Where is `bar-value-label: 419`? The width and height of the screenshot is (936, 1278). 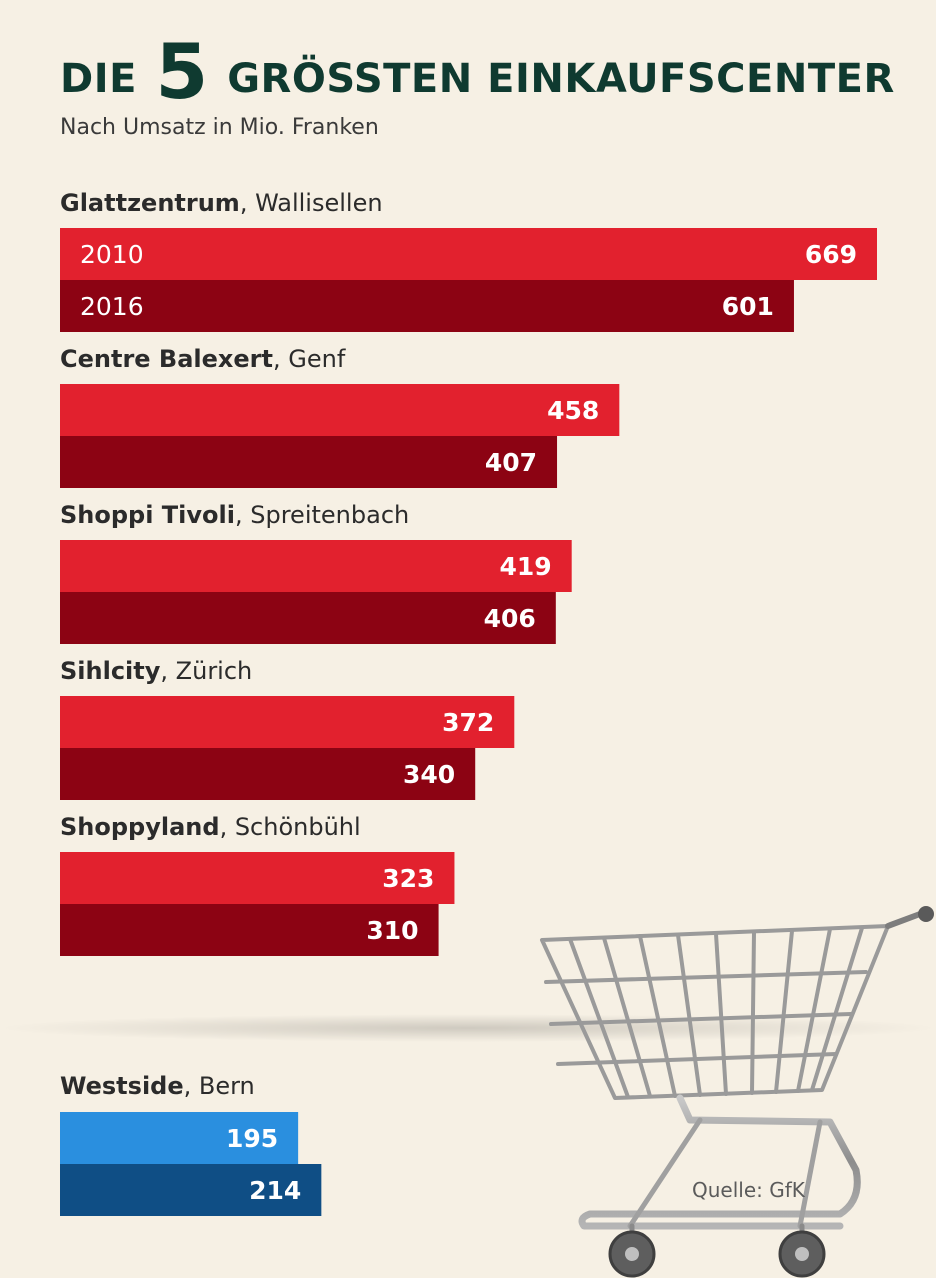
bar-value-label: 419 is located at coordinates (526, 566).